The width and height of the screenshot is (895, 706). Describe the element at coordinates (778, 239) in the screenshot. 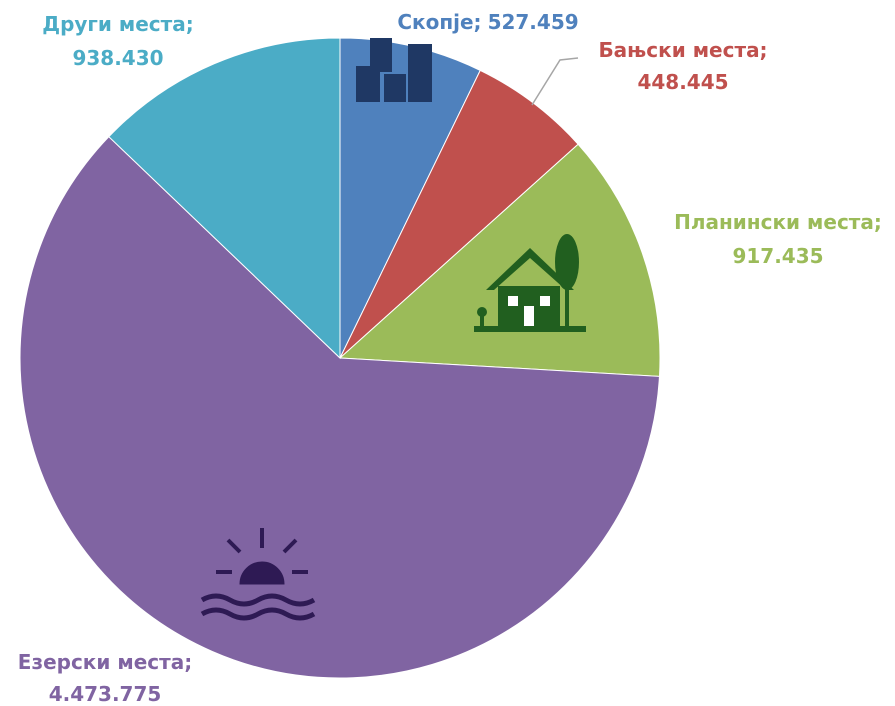

I see `data-label: Планински места; 917.435` at that location.